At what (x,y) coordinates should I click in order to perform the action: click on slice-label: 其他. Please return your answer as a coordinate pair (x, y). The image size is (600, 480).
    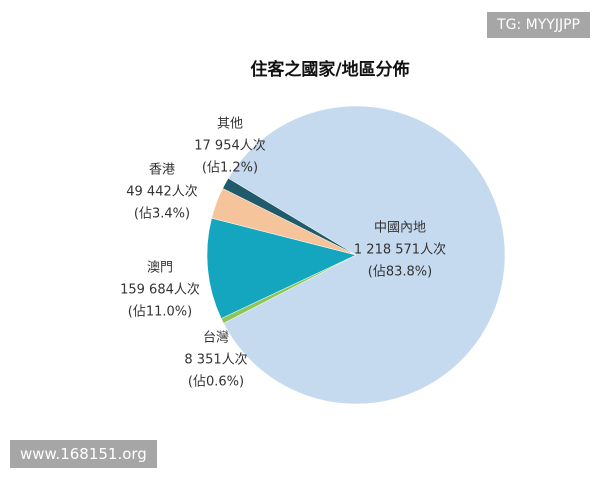
    Looking at the image, I should click on (230, 124).